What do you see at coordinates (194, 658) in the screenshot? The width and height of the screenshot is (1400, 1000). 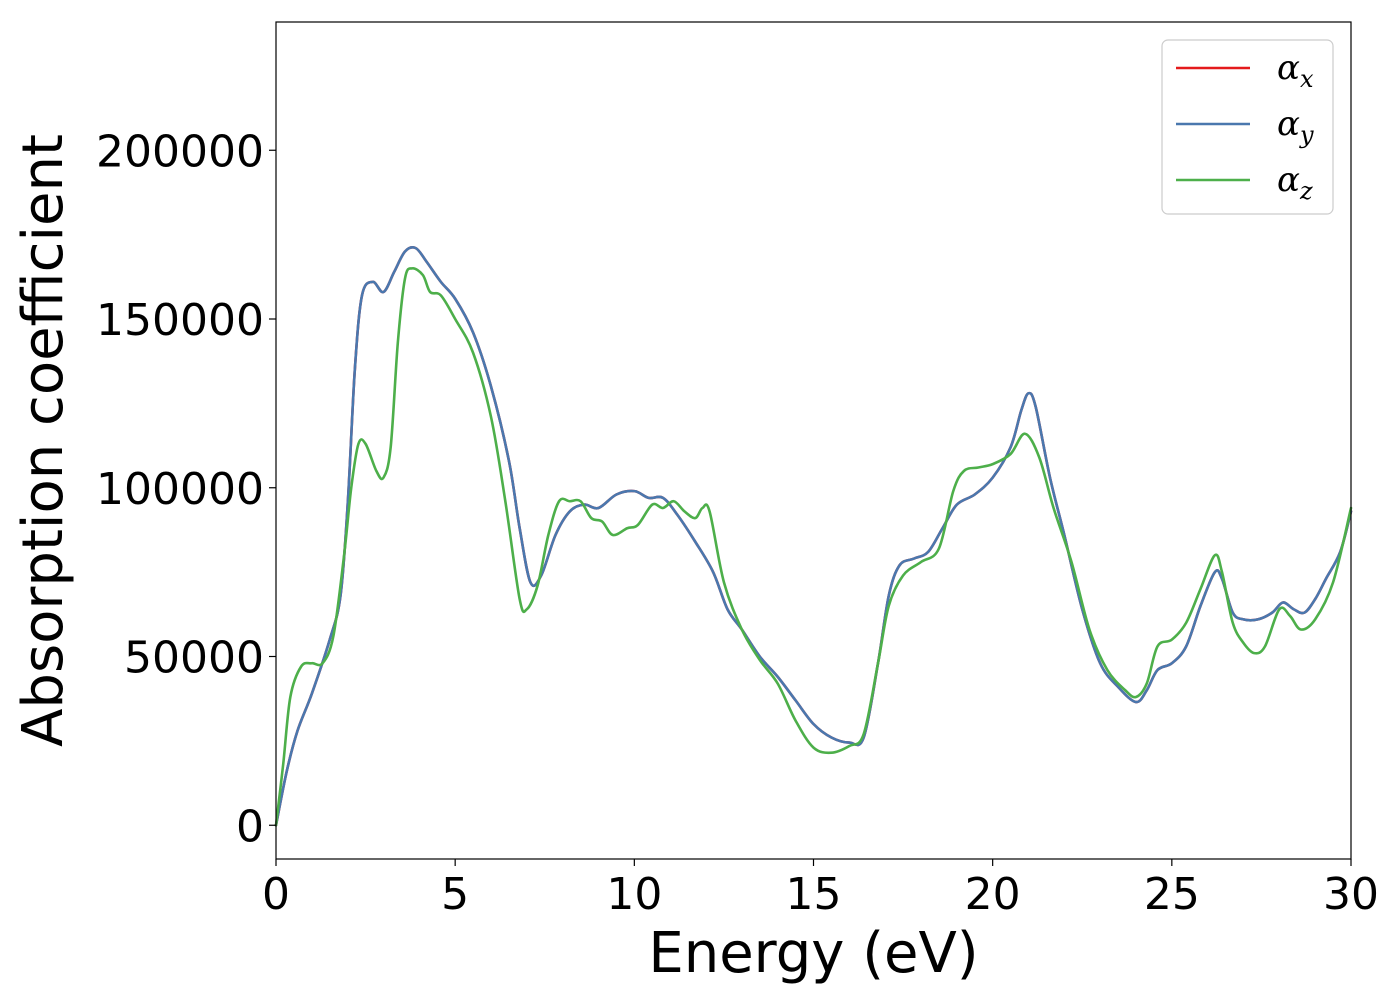 I see `y-tick-label: 50000` at bounding box center [194, 658].